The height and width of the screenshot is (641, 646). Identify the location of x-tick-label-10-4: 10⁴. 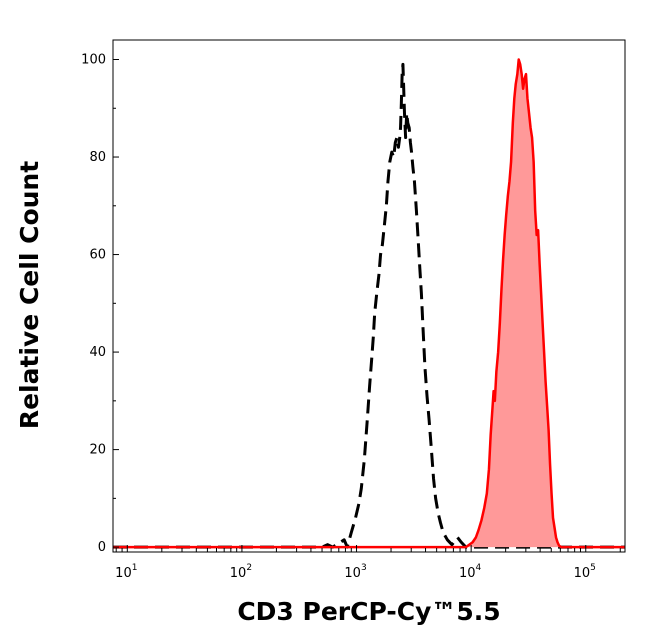
(470, 572).